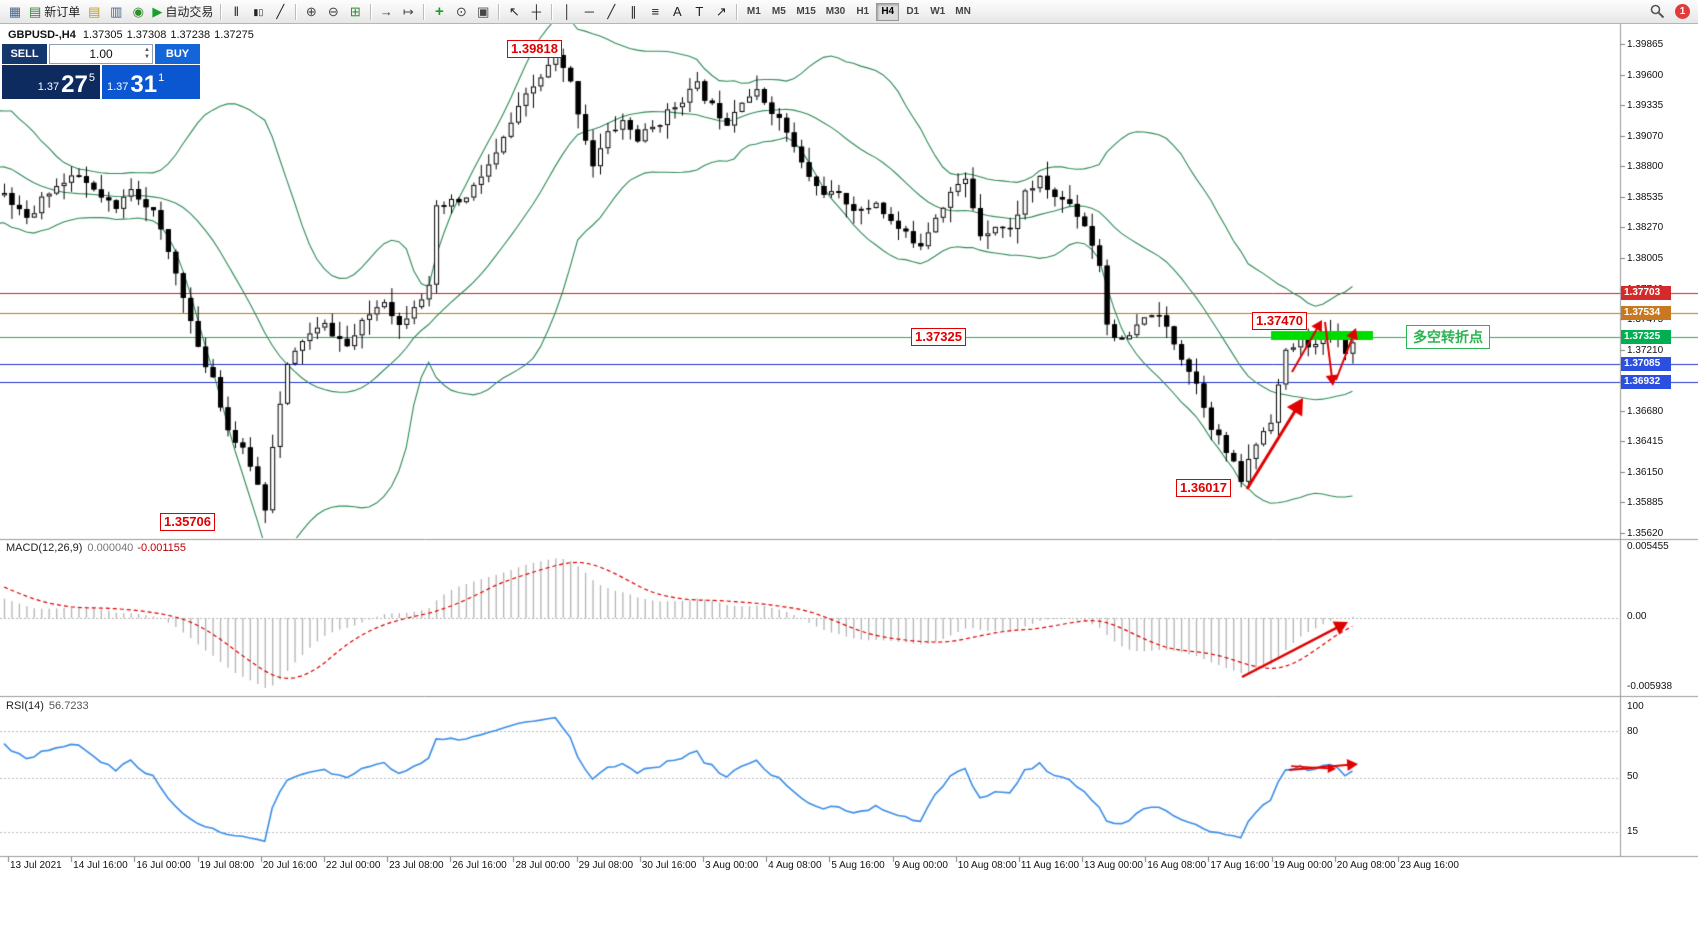 This screenshot has height=941, width=1698. Describe the element at coordinates (514, 12) in the screenshot. I see `cursor-button: ↖` at that location.